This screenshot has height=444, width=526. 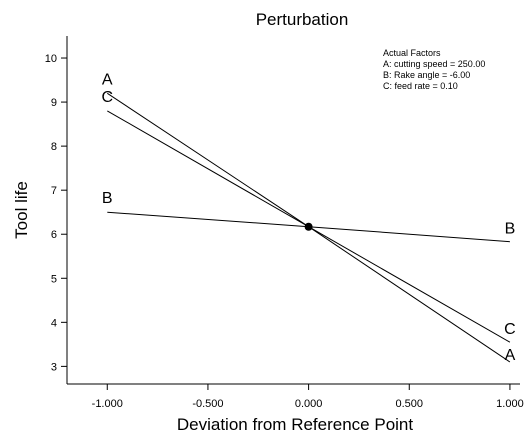 What do you see at coordinates (54, 279) in the screenshot?
I see `y-tick-label: 5` at bounding box center [54, 279].